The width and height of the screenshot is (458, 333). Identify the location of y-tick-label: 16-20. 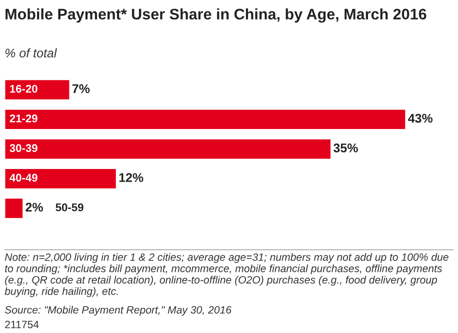
(24, 88).